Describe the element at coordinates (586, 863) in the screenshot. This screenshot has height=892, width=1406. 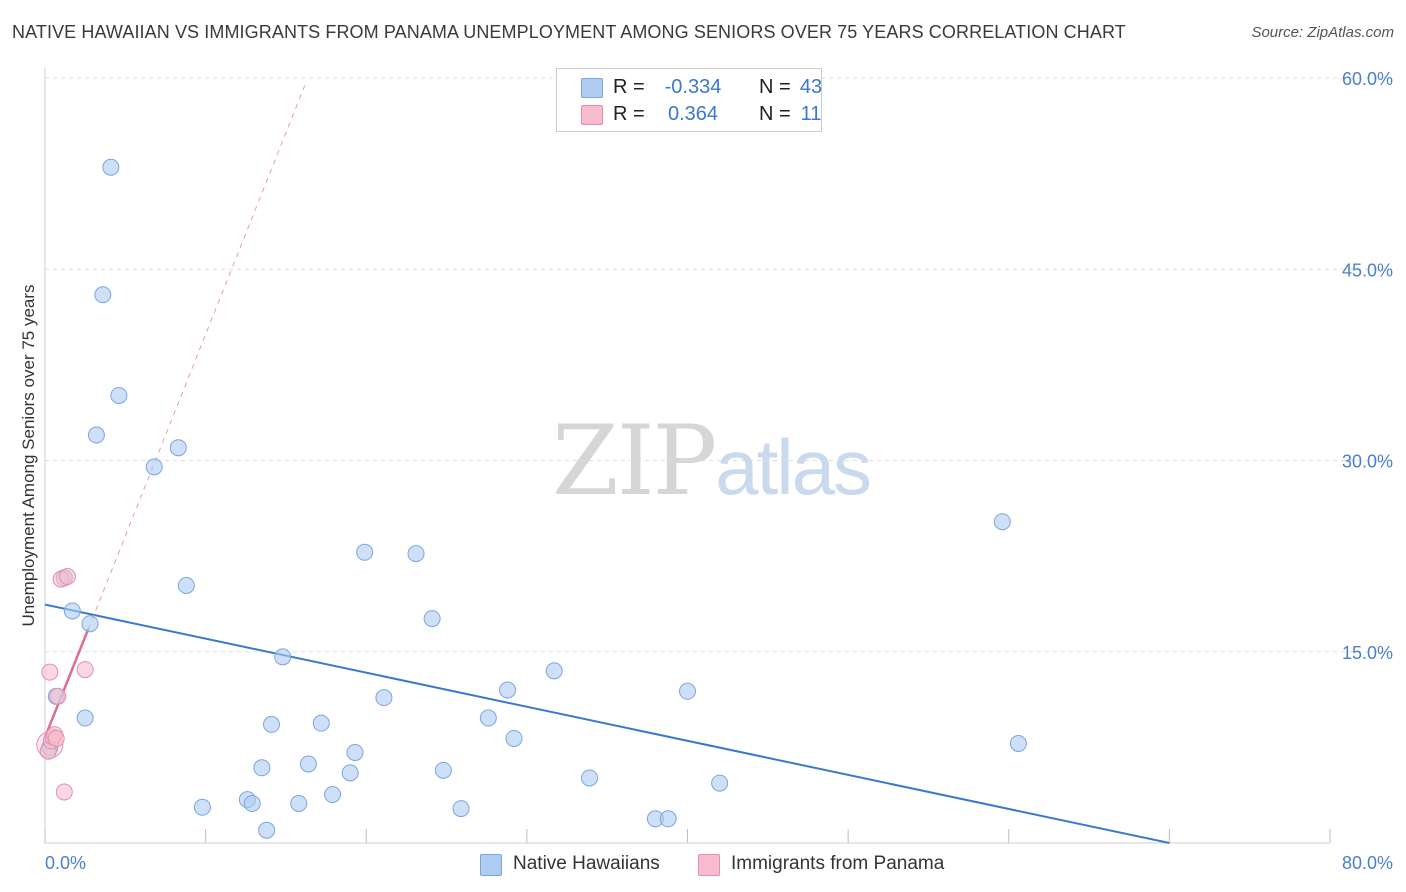
I see `legend-label: Native Hawaiians` at that location.